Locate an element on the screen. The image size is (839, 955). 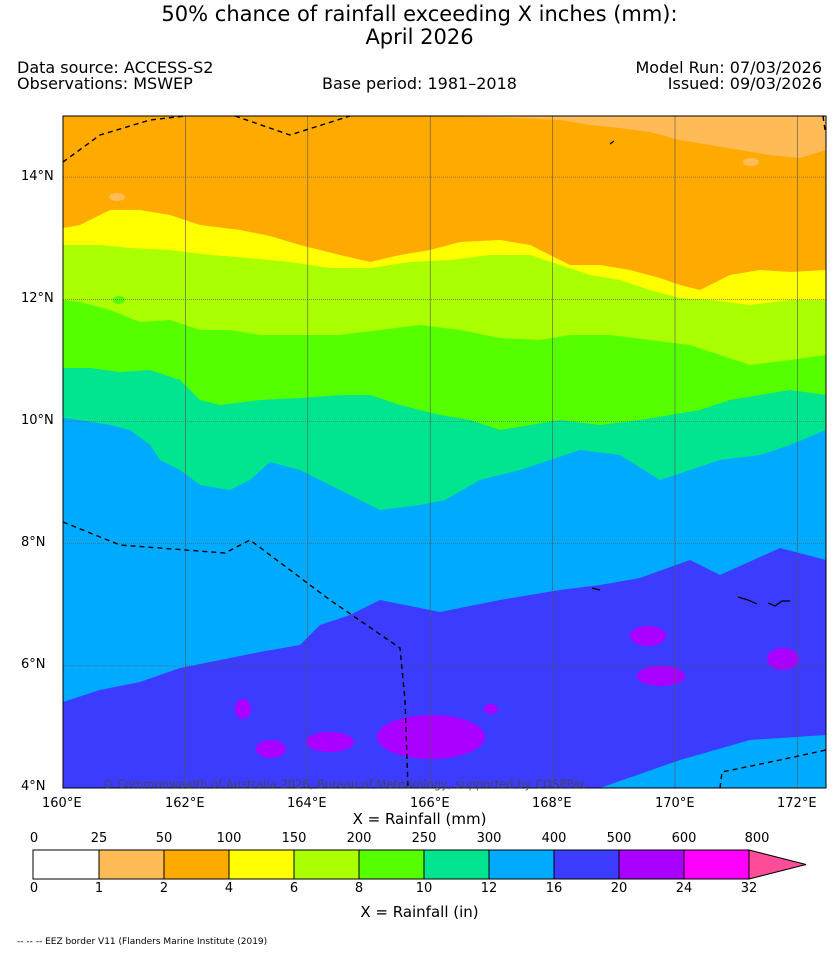
patch-200-250mm is located at coordinates (119, 300).